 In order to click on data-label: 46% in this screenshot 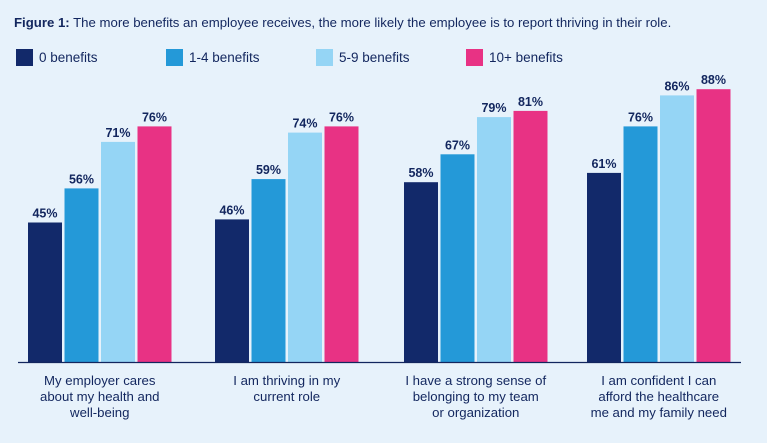, I will do `click(231, 210)`.